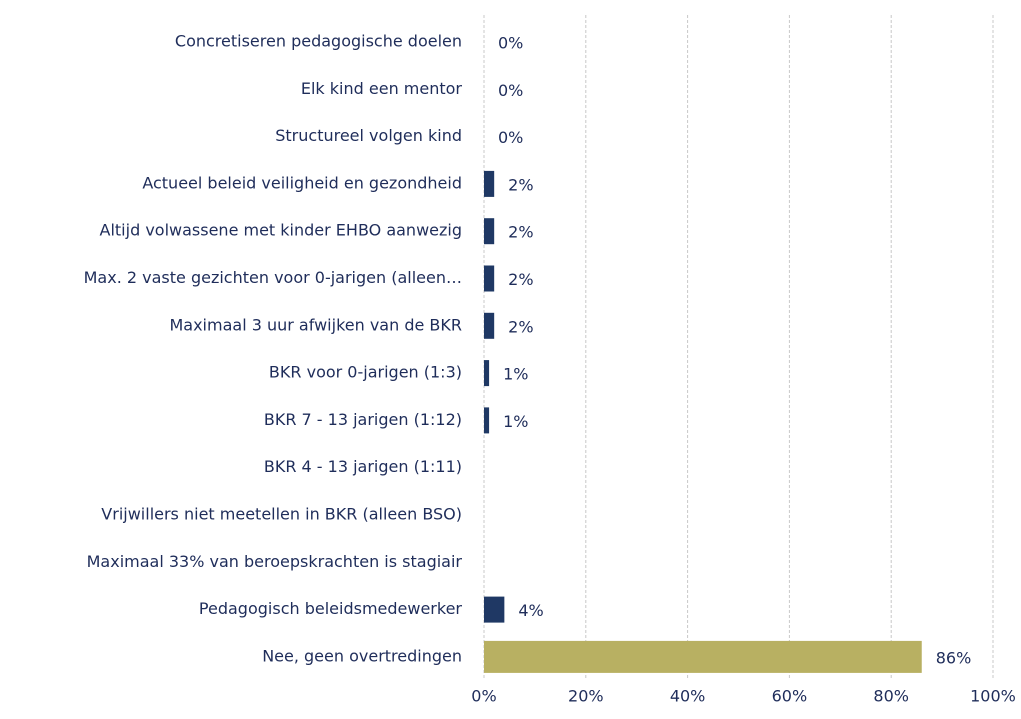 The height and width of the screenshot is (719, 1021). What do you see at coordinates (330, 608) in the screenshot?
I see `category-label: Pedagogisch beleidsmedewerker` at bounding box center [330, 608].